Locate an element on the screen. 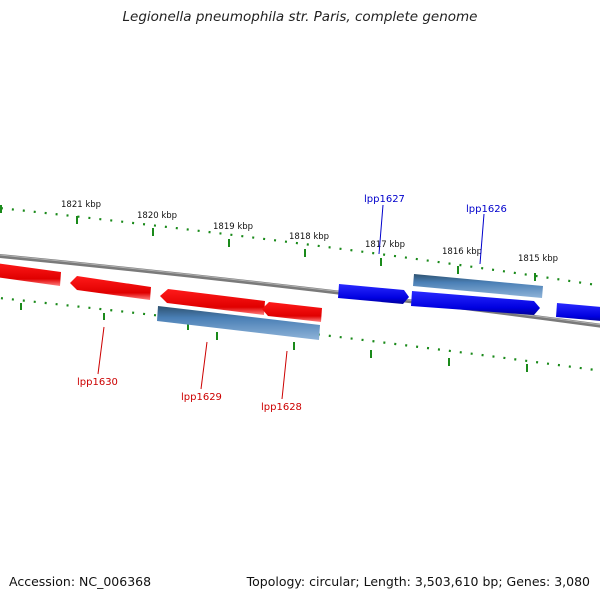 The image size is (600, 600). genome-backbone-highlight is located at coordinates (300, 290).